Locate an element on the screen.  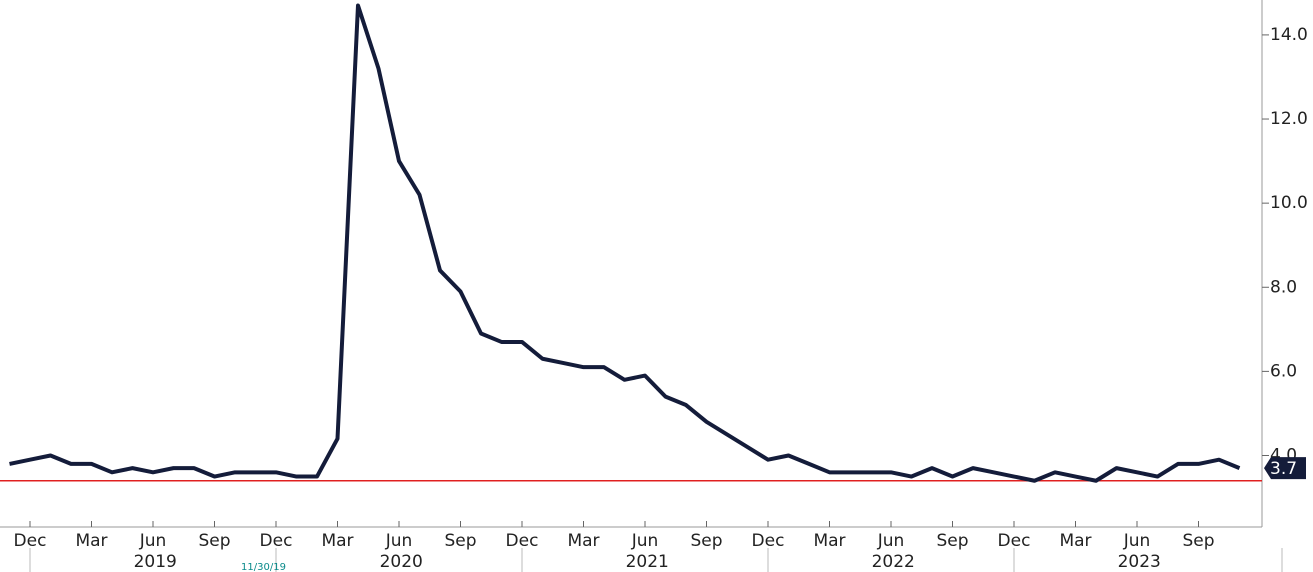
y-tick-label: 8.0 is located at coordinates (1283, 287).